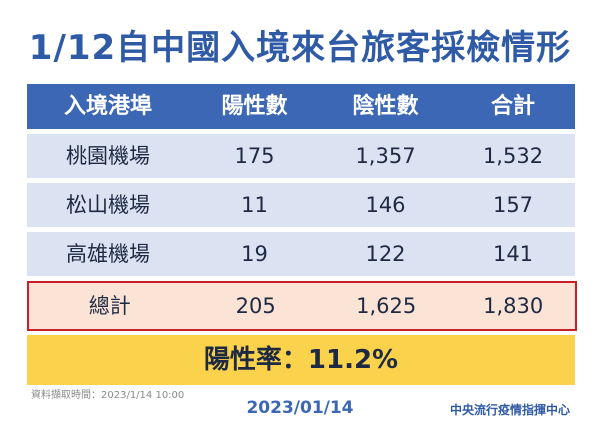 This screenshot has width=600, height=425. What do you see at coordinates (385, 156) in the screenshot?
I see `negative-count: 1,357` at bounding box center [385, 156].